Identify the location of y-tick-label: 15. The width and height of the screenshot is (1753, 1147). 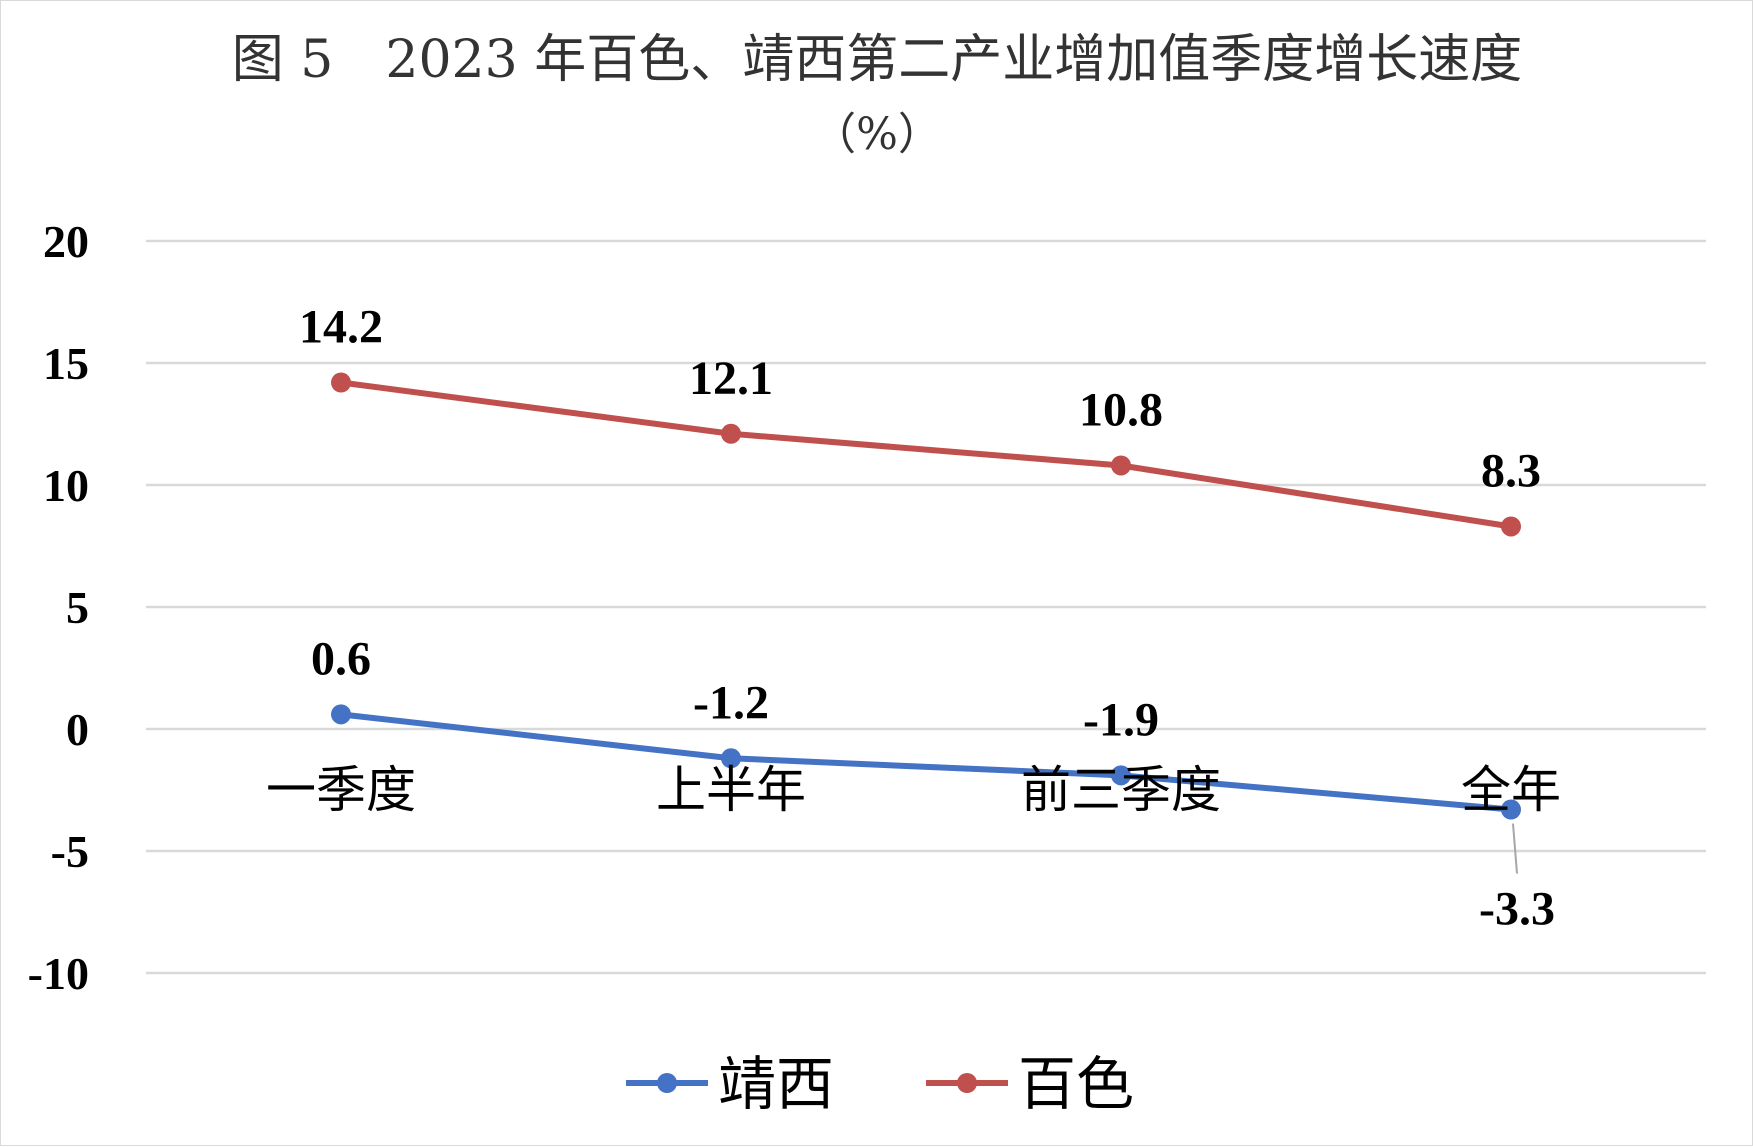
(66, 363).